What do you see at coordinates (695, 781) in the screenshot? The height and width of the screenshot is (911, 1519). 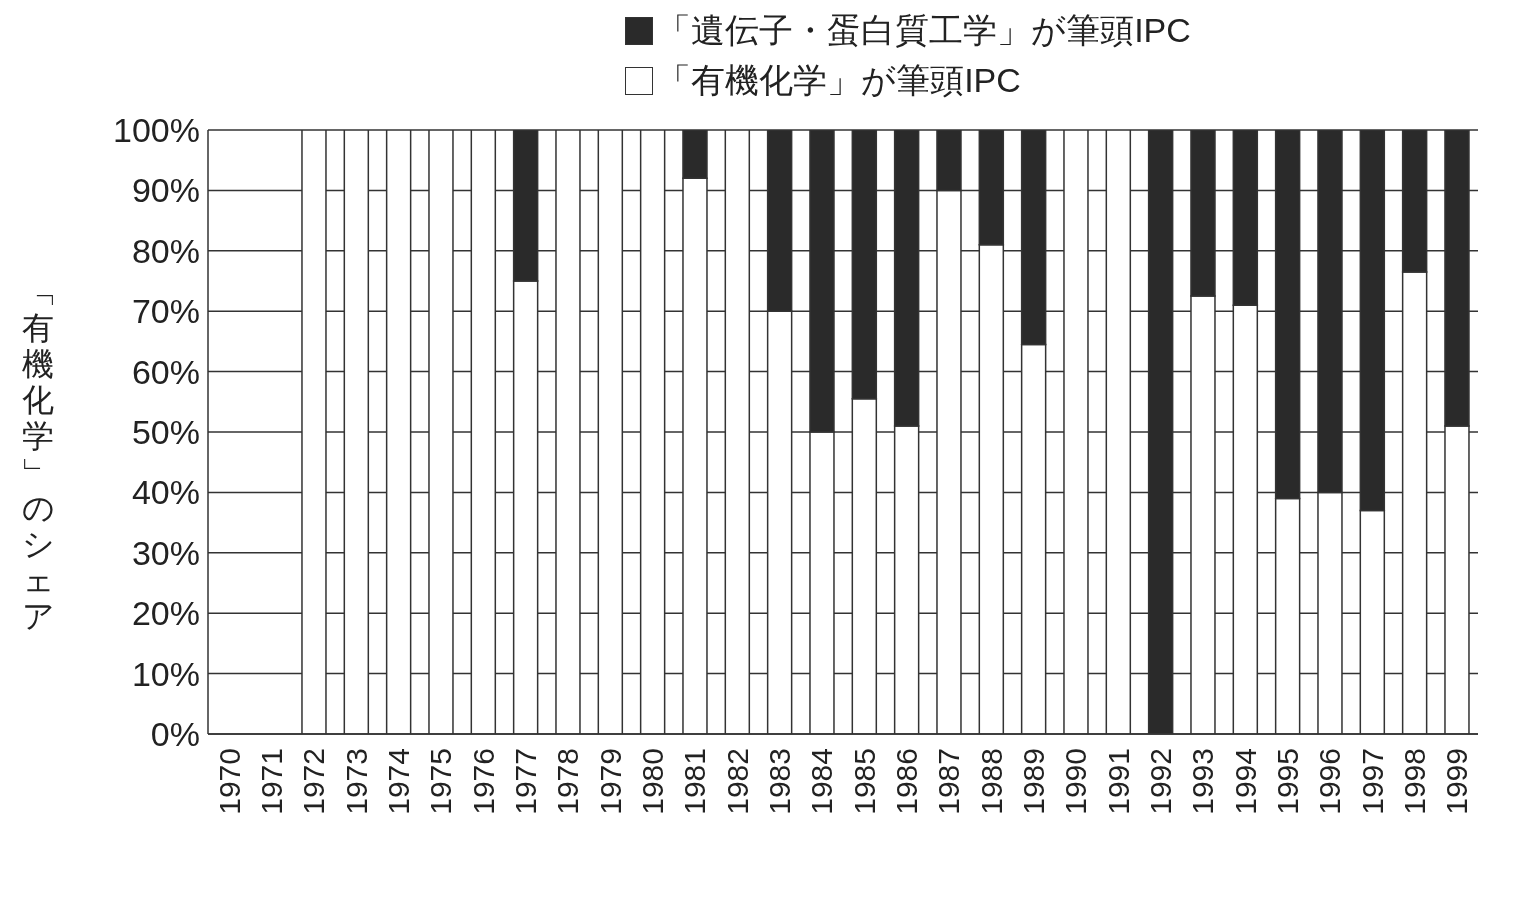 I see `x-tick-label: 1981` at bounding box center [695, 781].